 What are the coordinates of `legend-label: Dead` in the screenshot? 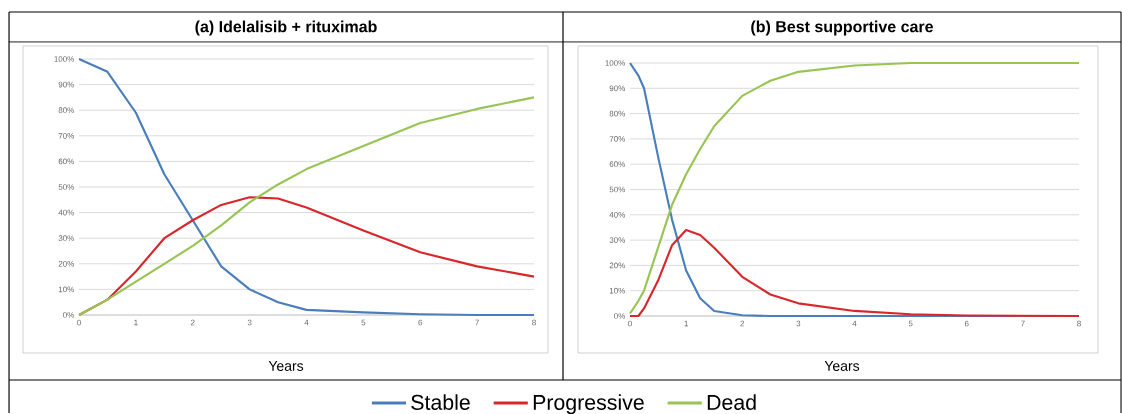 It's located at (731, 402).